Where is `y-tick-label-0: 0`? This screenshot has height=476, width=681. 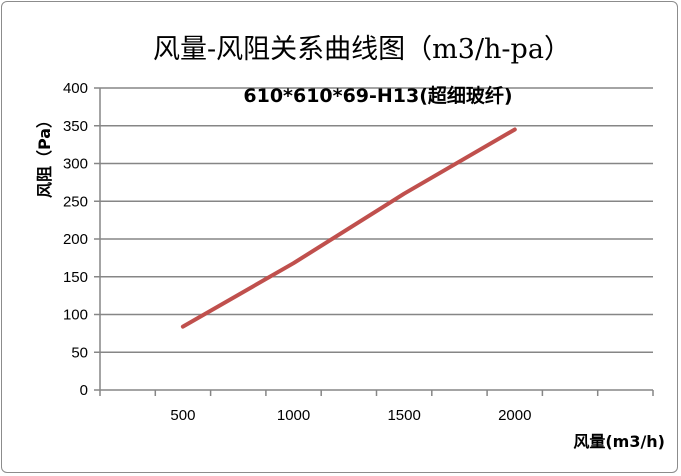
y-tick-label-0: 0 is located at coordinates (84, 390).